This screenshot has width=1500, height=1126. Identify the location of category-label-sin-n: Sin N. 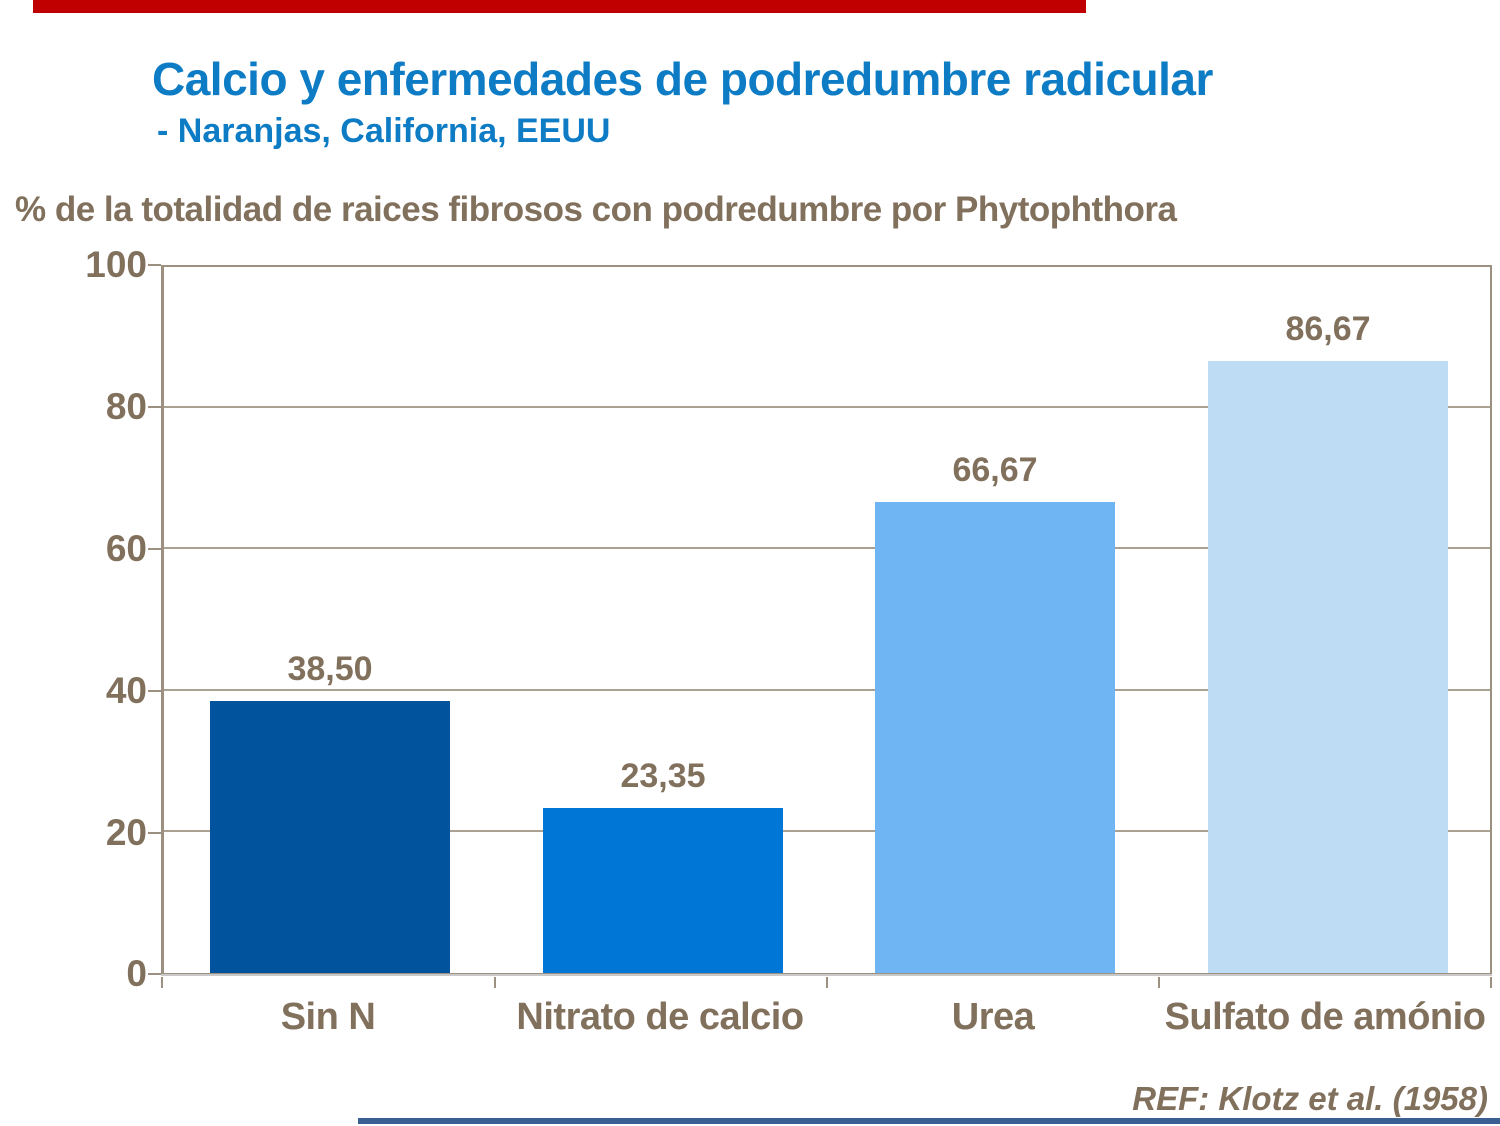
(328, 1017).